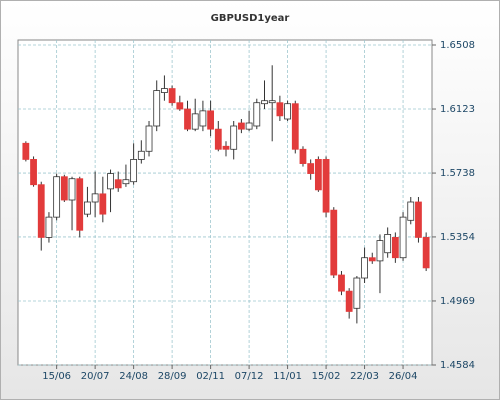 The width and height of the screenshot is (500, 404). Describe the element at coordinates (250, 18) in the screenshot. I see `chart-title: GBPUSD1year` at that location.